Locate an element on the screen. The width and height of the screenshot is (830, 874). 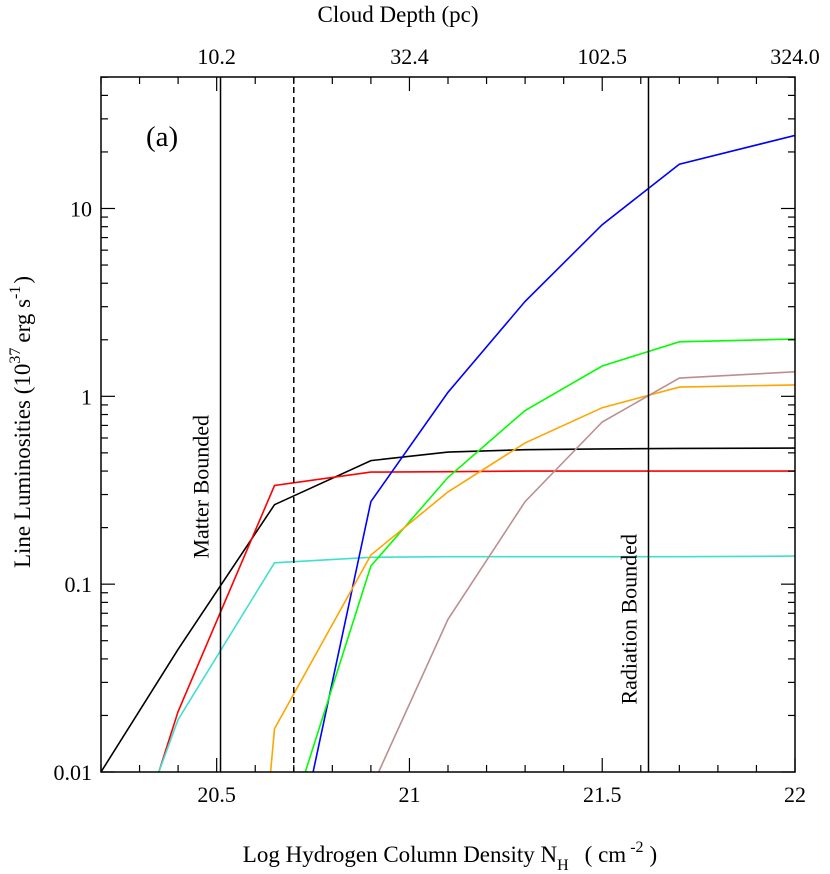
top-tick-label: 324.0 is located at coordinates (795, 56).